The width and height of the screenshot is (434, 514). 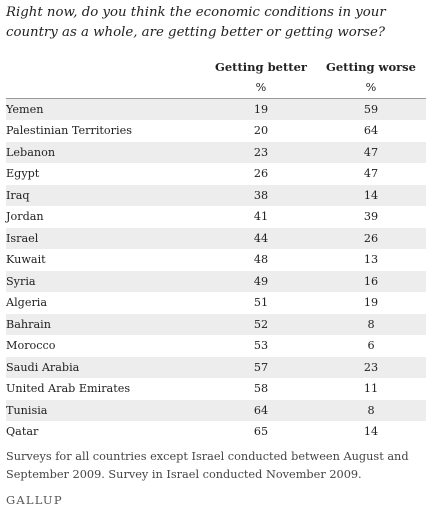 I want to click on table-row: Tunisia 64 8, so click(x=216, y=410).